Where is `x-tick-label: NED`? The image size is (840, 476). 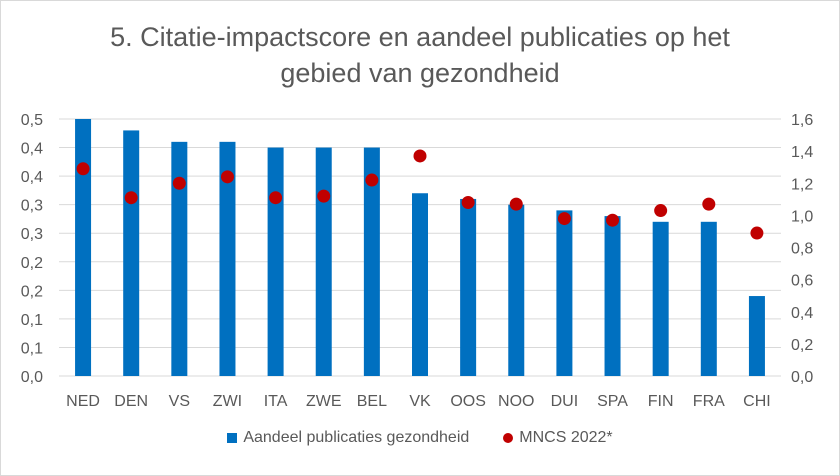
x-tick-label: NED is located at coordinates (83, 401).